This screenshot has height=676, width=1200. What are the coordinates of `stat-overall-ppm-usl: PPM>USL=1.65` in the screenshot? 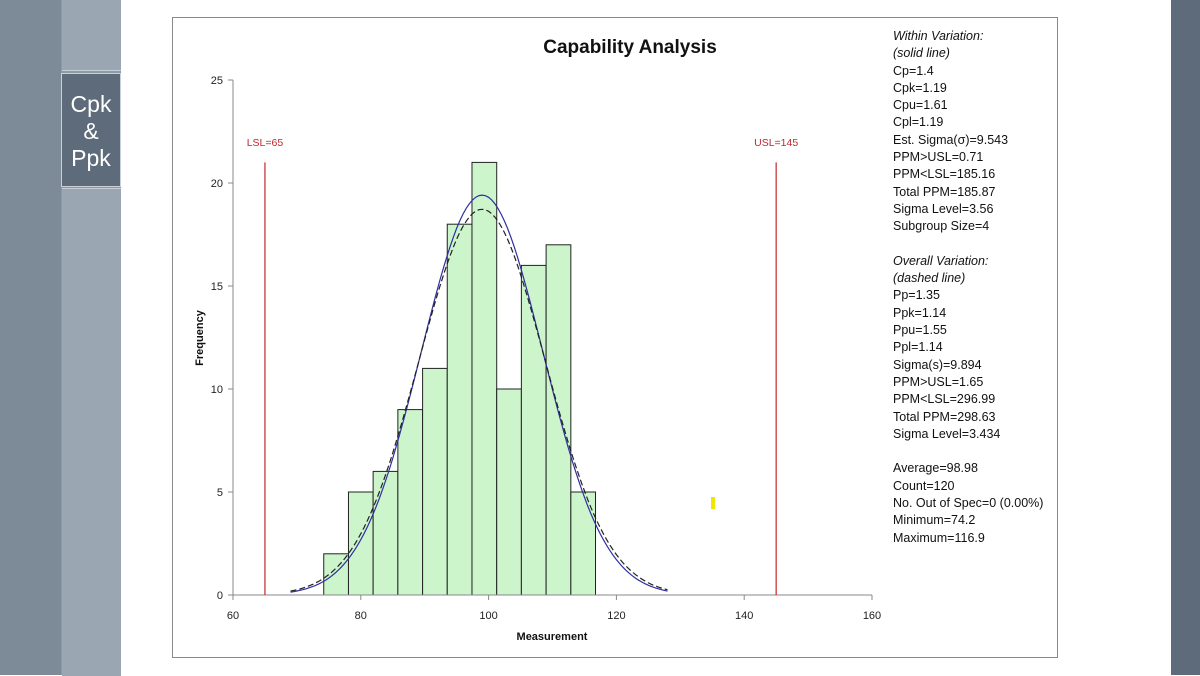 It's located at (938, 381).